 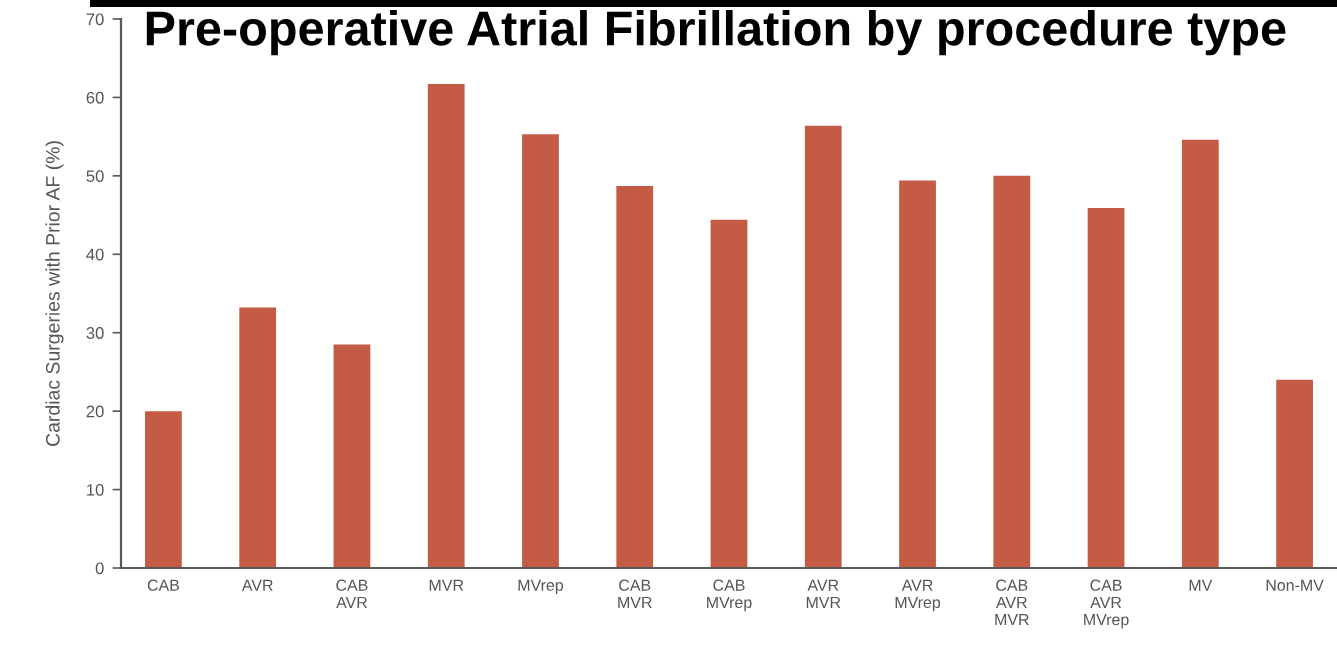 I want to click on x-tick-label: CAB AVR MVrep, so click(x=1106, y=604).